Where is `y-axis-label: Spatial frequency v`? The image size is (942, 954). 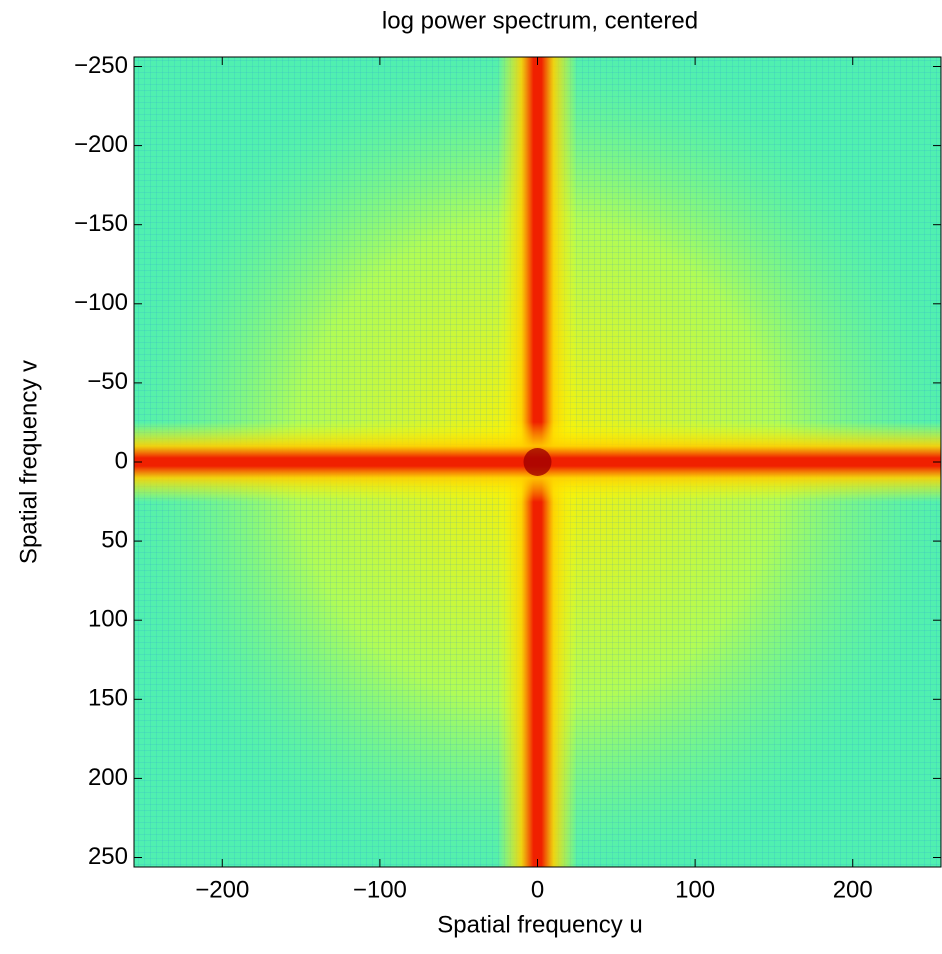 y-axis-label: Spatial frequency v is located at coordinates (28, 462).